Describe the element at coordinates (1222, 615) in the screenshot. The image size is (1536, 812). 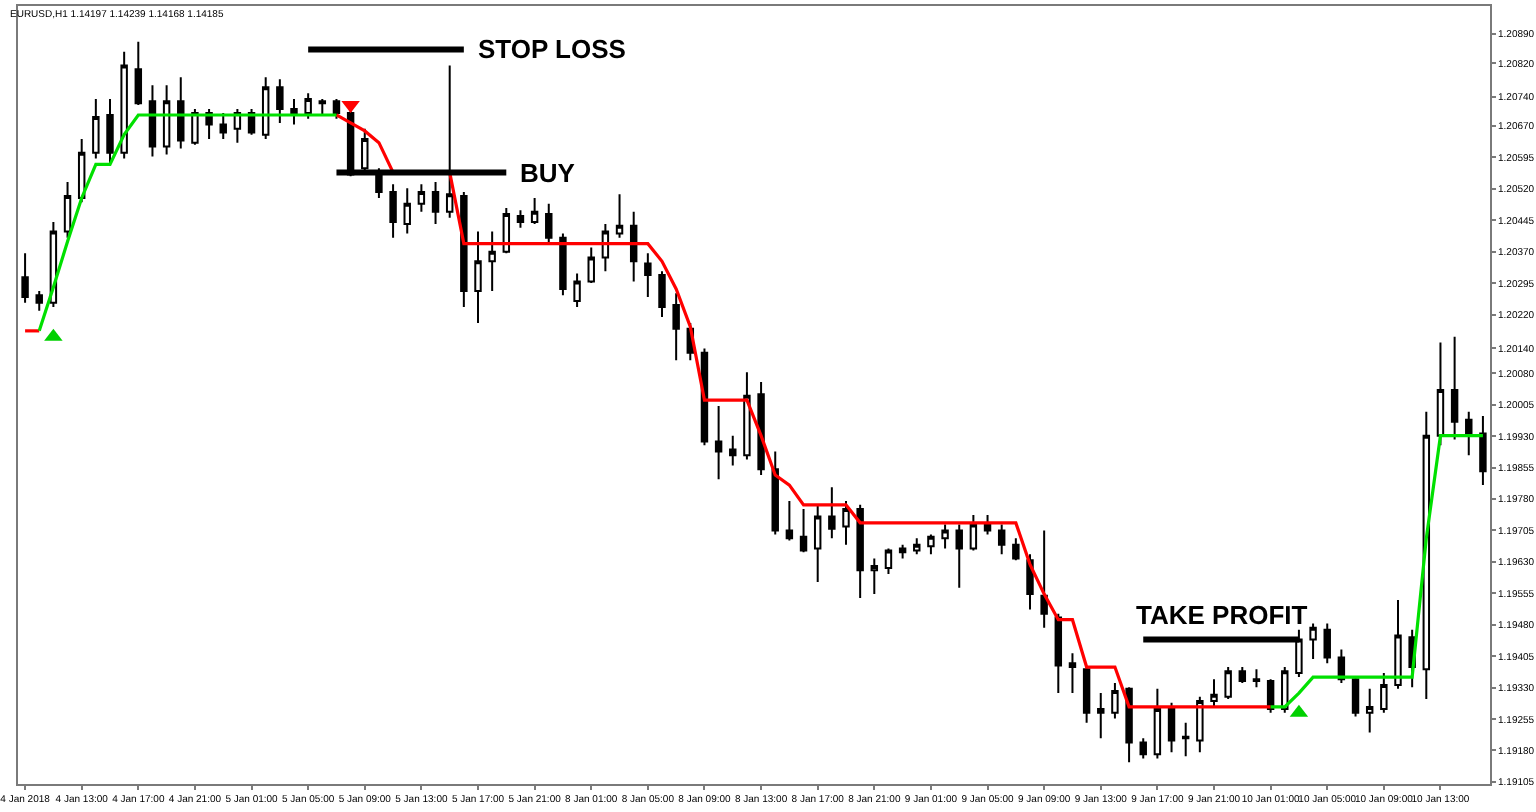
I see `series-label: TAKE PROFIT` at that location.